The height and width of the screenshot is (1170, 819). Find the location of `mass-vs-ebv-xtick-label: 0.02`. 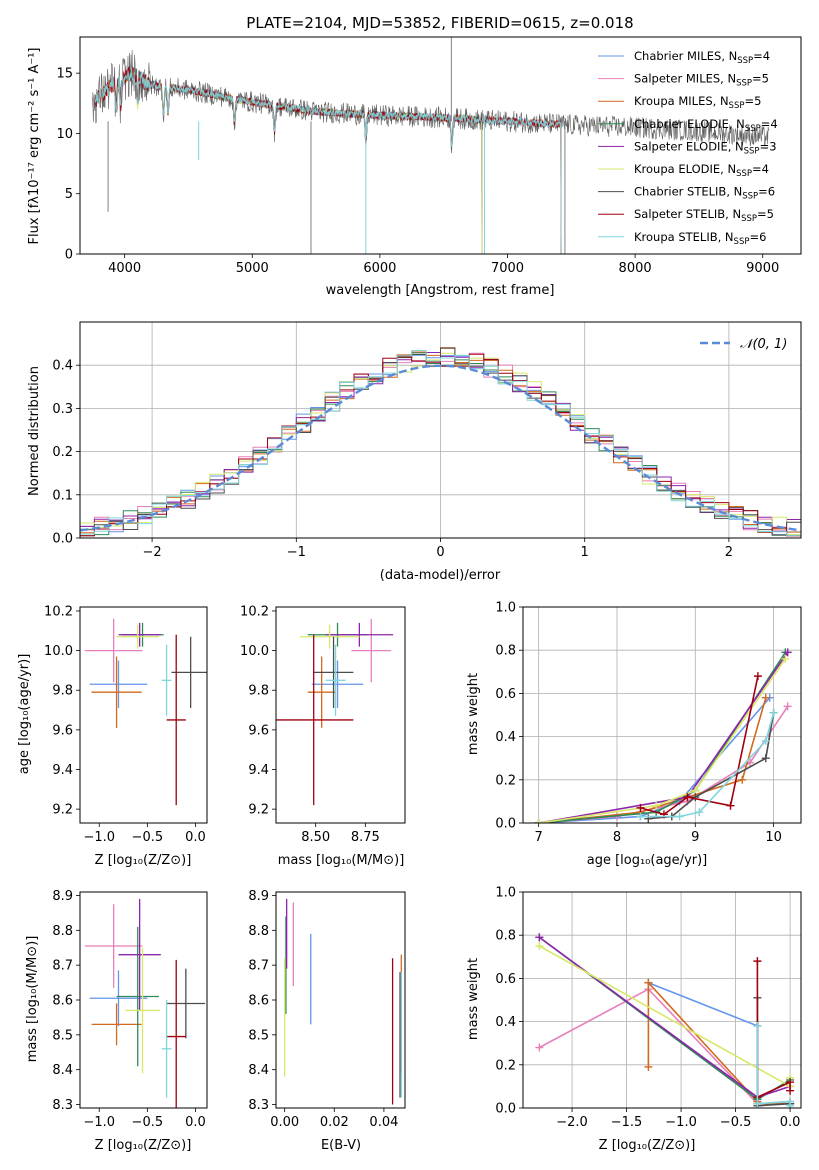

mass-vs-ebv-xtick-label: 0.02 is located at coordinates (334, 1122).